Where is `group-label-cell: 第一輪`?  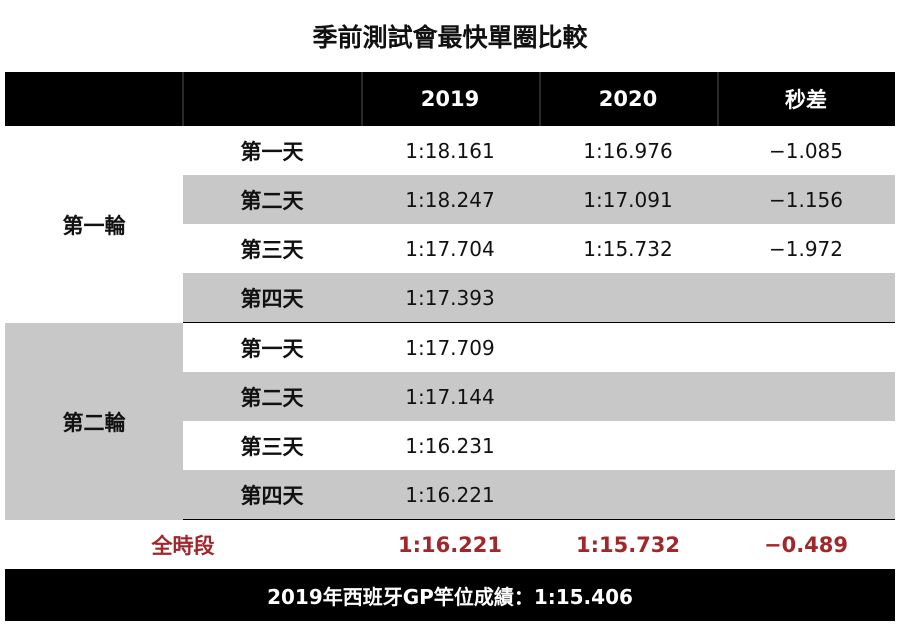 group-label-cell: 第一輪 is located at coordinates (94, 224).